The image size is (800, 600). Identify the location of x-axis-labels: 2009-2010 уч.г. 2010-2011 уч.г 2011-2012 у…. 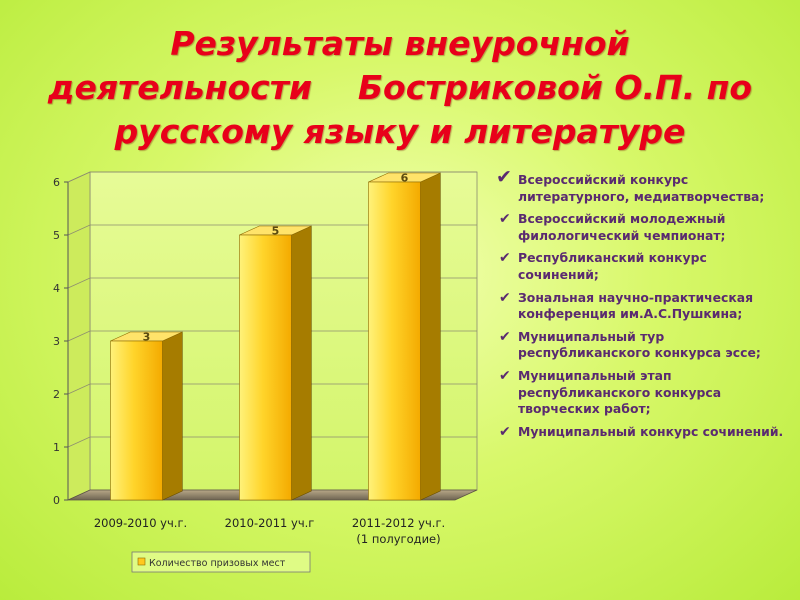
(269, 531).